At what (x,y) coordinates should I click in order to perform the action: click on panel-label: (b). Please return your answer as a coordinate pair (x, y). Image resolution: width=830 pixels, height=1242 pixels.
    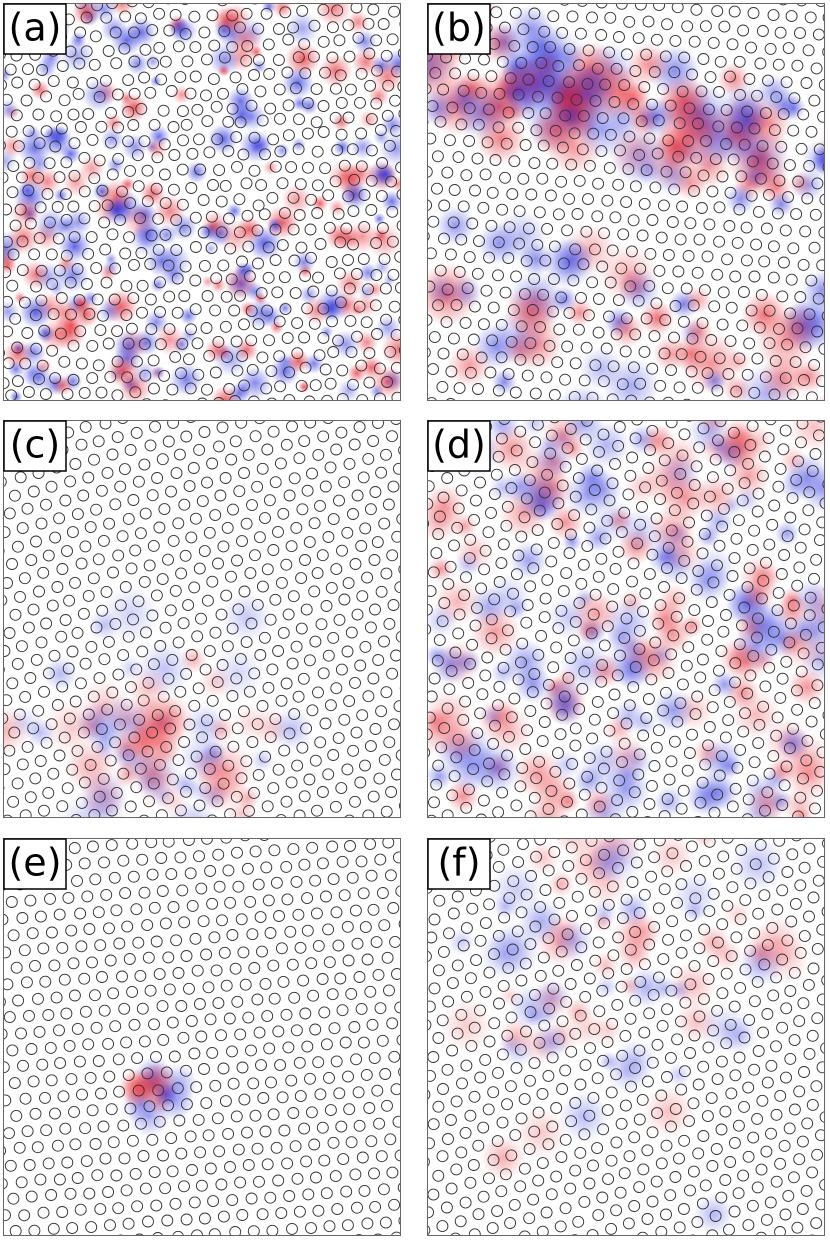
    Looking at the image, I should click on (459, 28).